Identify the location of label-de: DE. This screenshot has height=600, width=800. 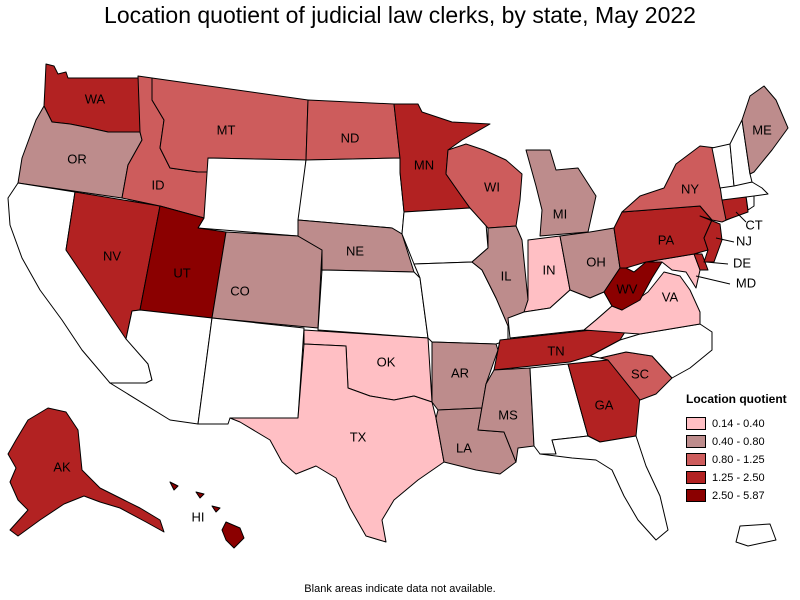
(742, 262).